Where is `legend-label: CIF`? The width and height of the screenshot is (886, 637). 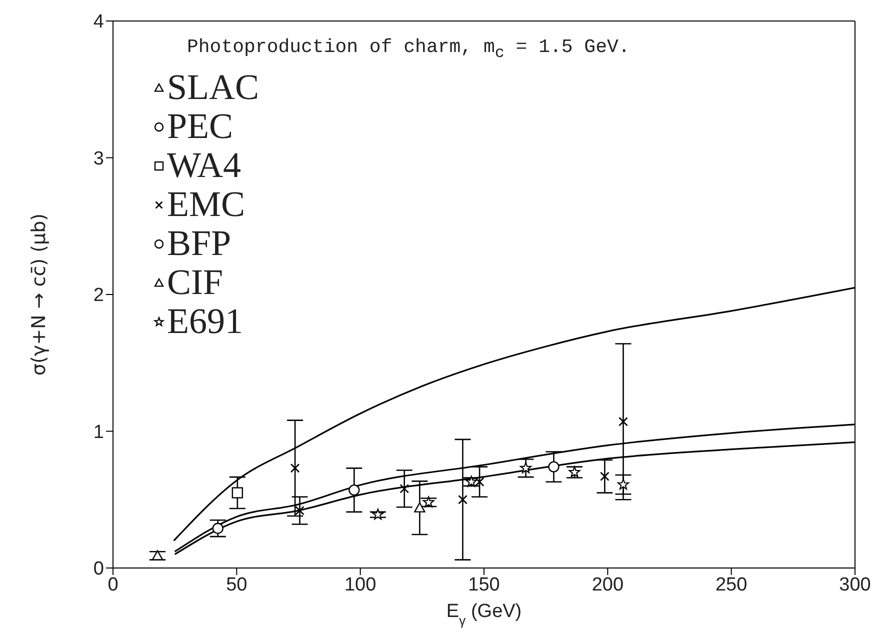
legend-label: CIF is located at coordinates (195, 282).